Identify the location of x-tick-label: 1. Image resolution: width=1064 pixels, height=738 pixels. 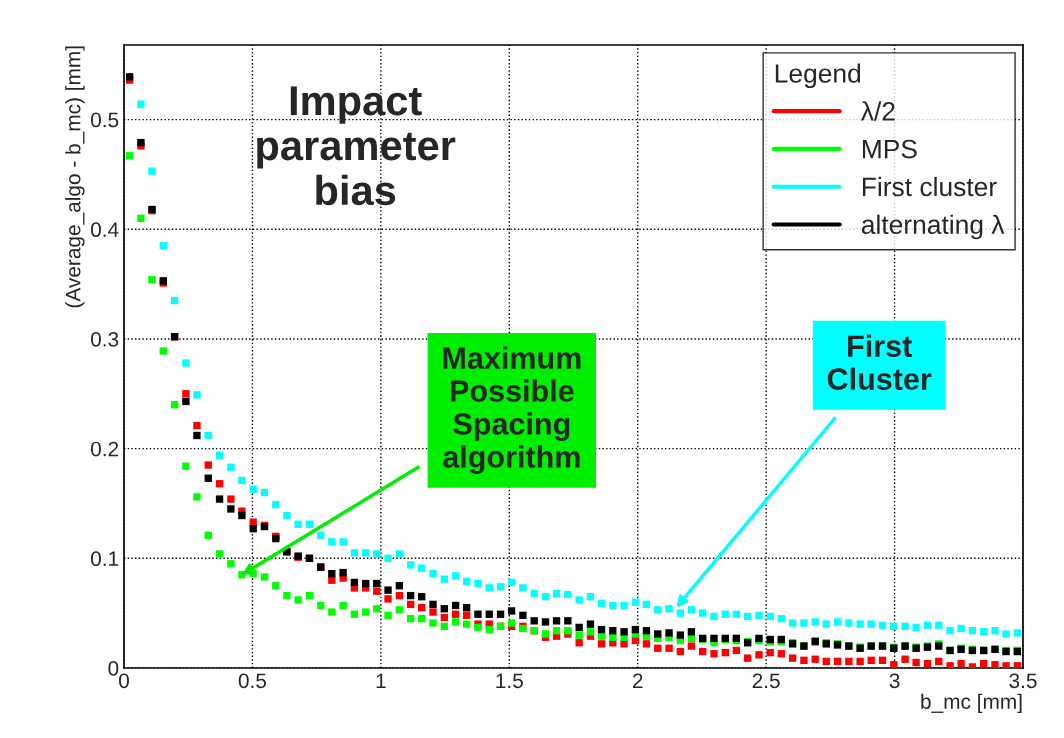
(381, 680).